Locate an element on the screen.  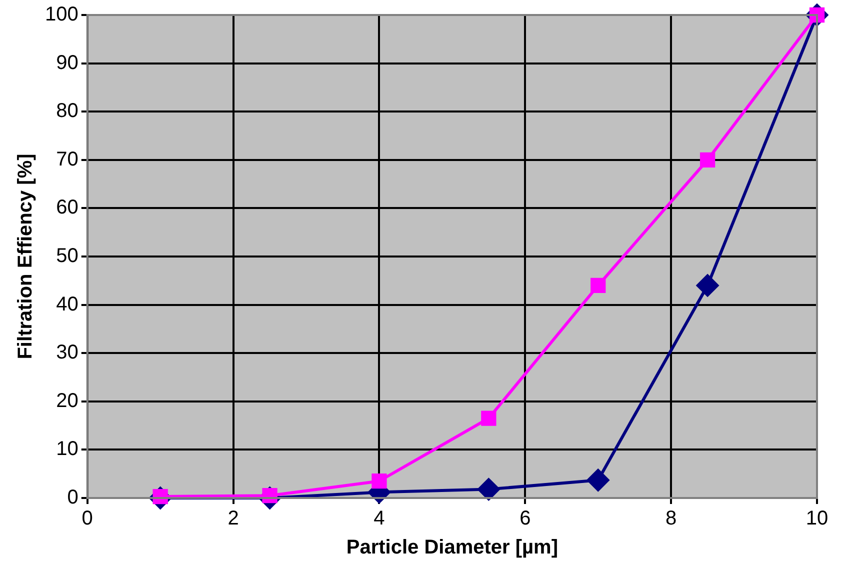
y-axis-title: Filtration Effiency [%] is located at coordinates (25, 257).